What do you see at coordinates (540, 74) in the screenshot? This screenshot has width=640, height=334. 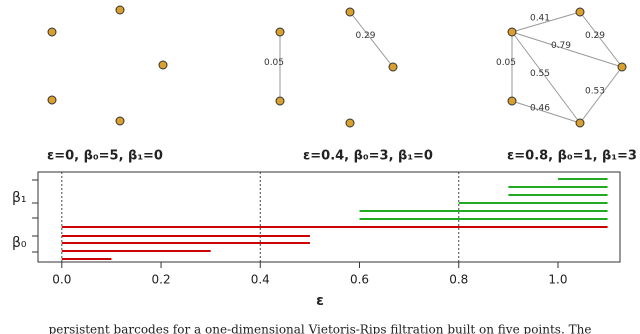 I see `edge-label: 0.55` at bounding box center [540, 74].